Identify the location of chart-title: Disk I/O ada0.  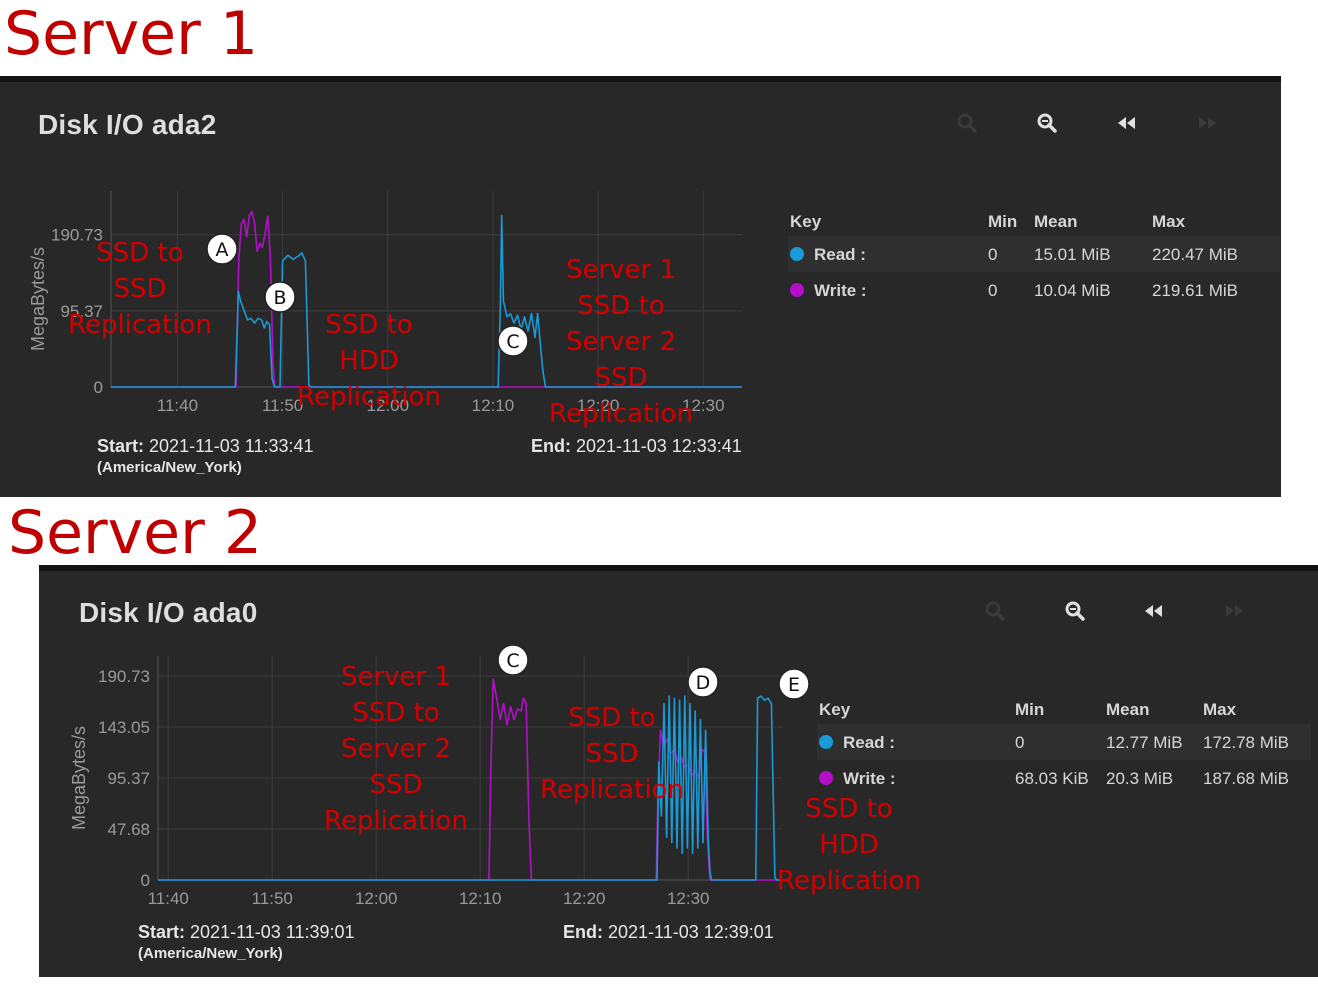
(168, 612).